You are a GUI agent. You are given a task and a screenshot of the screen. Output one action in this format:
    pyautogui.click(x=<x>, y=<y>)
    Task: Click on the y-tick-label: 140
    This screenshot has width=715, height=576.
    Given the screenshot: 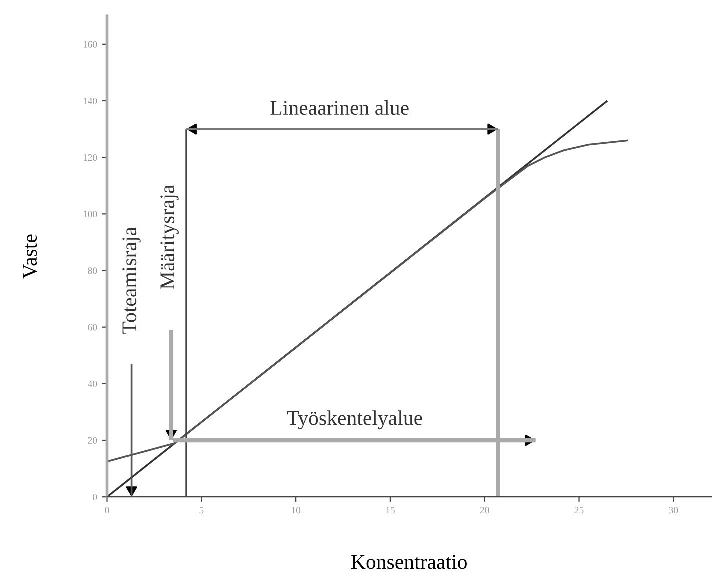 What is the action you would take?
    pyautogui.click(x=91, y=101)
    